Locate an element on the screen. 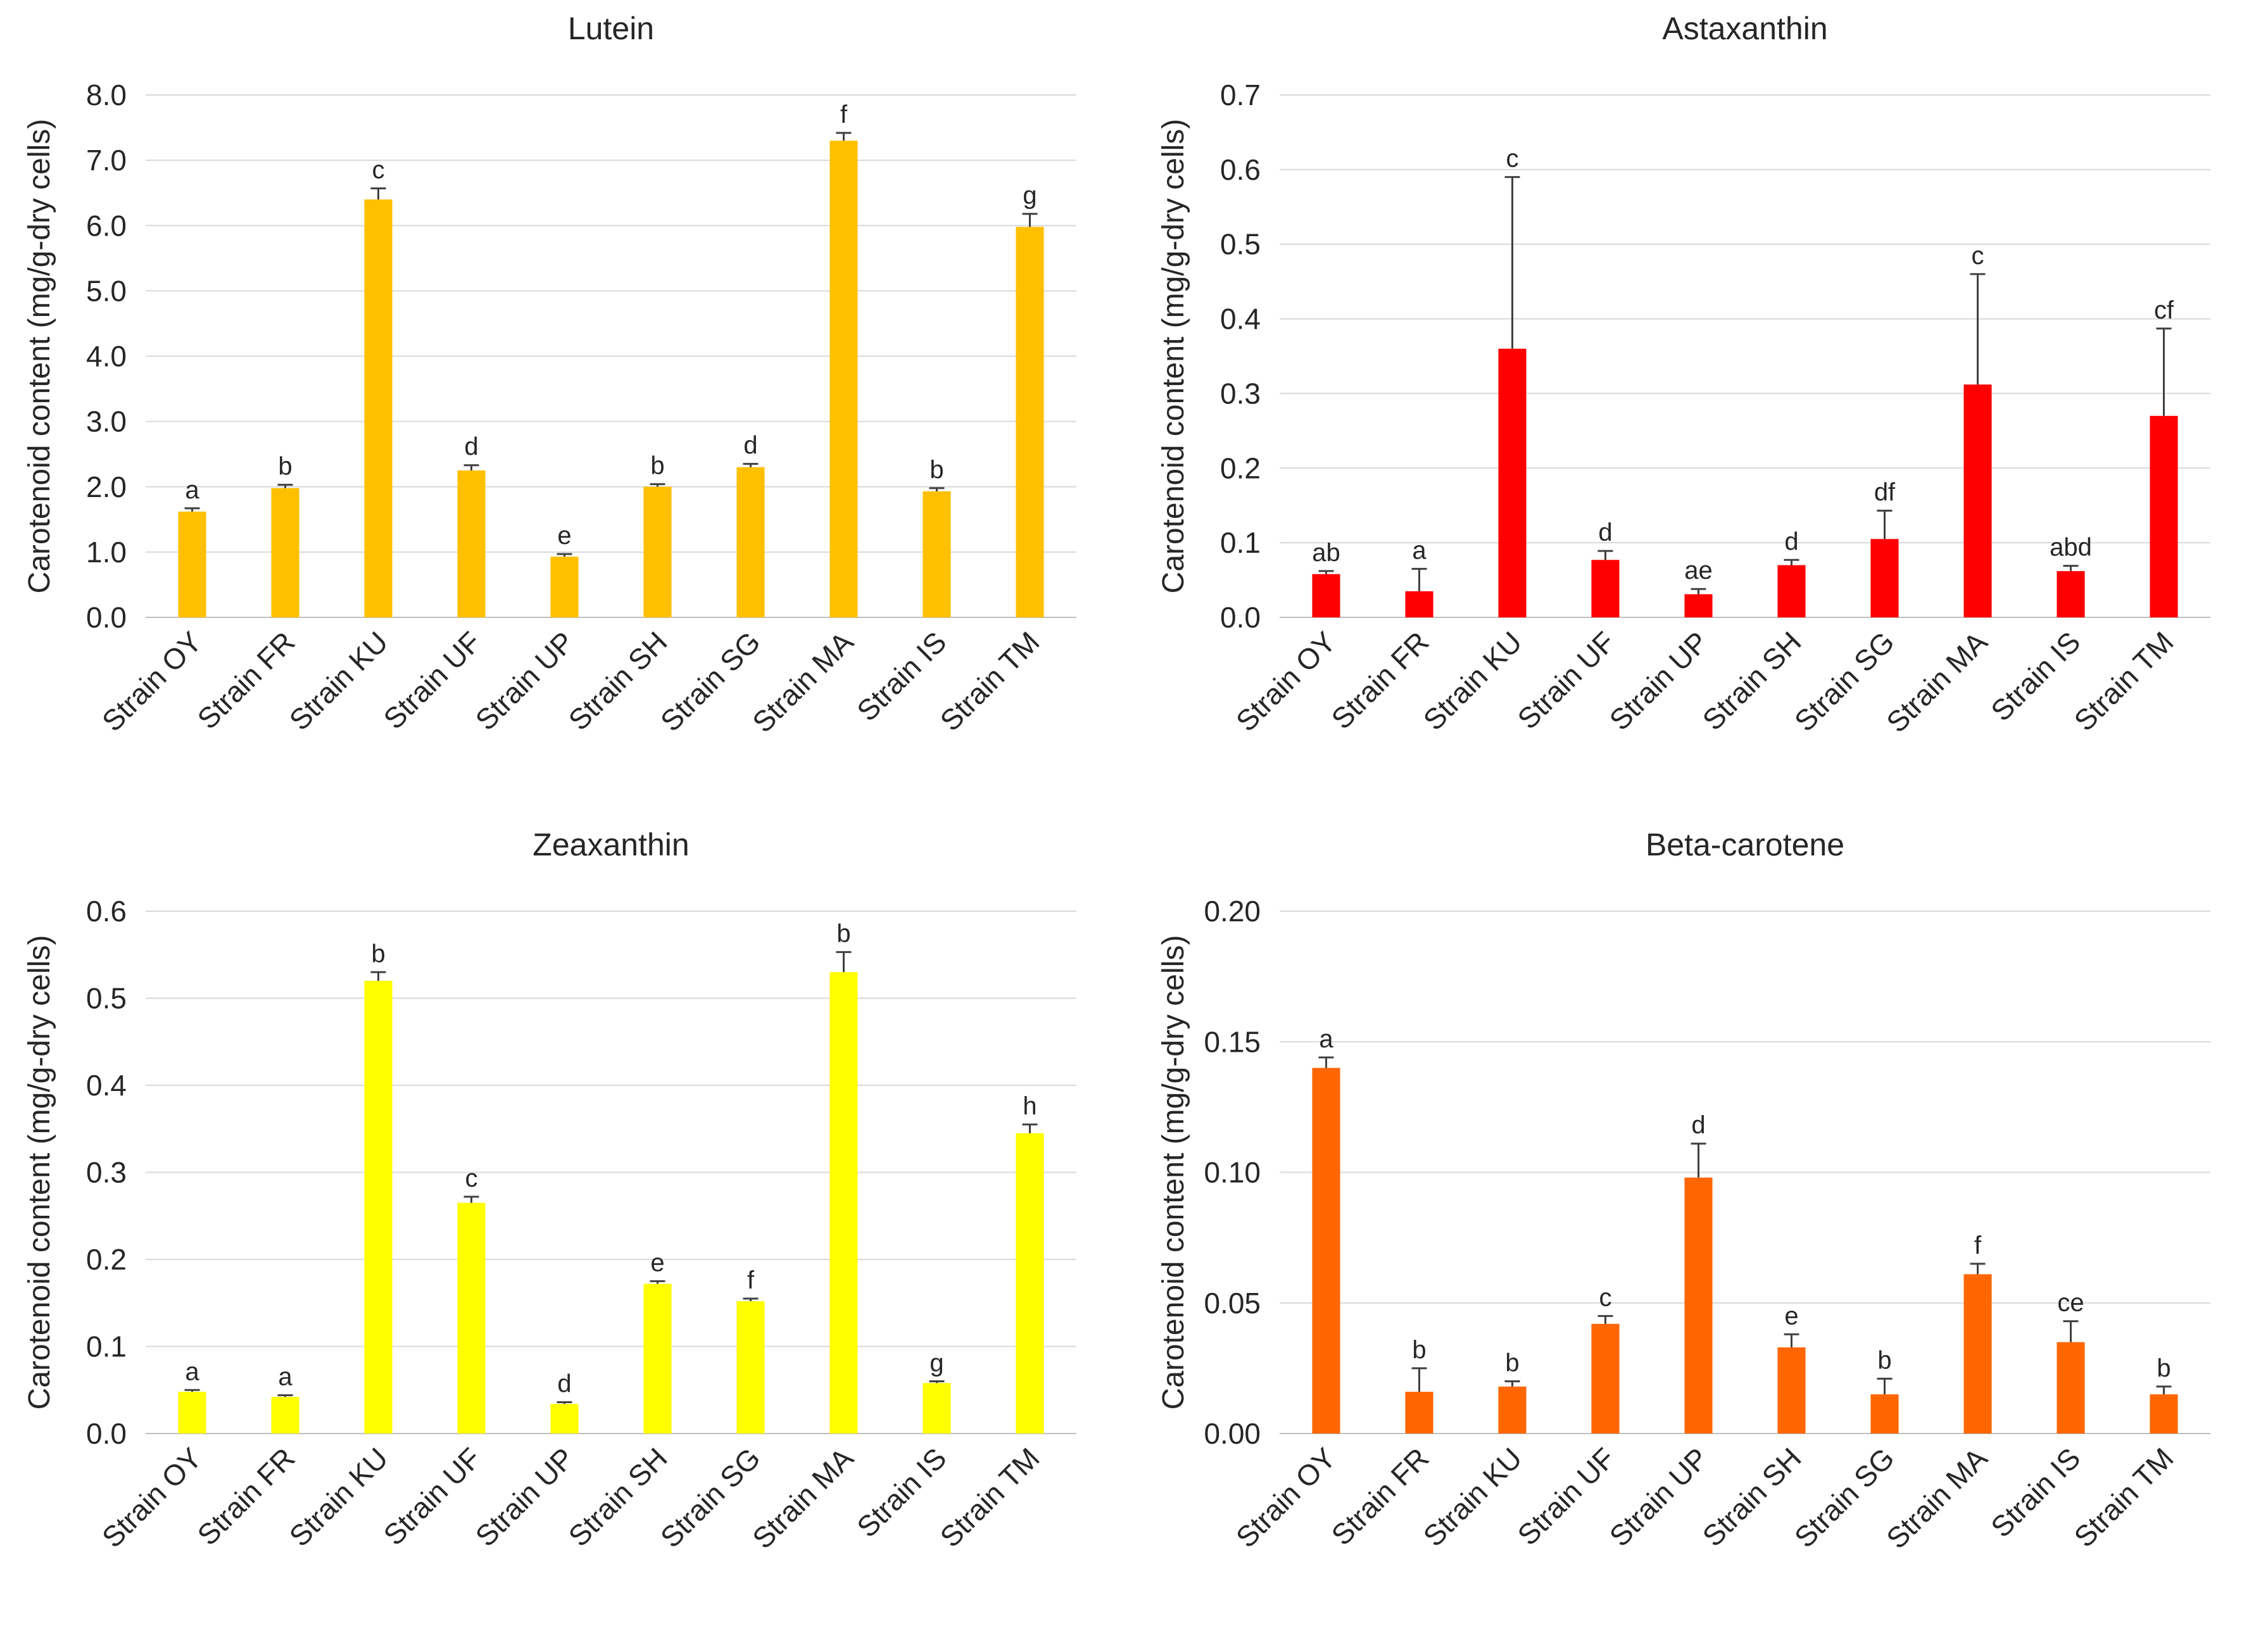 This screenshot has width=2268, height=1633. y-tick-label: 1.0 is located at coordinates (106, 553).